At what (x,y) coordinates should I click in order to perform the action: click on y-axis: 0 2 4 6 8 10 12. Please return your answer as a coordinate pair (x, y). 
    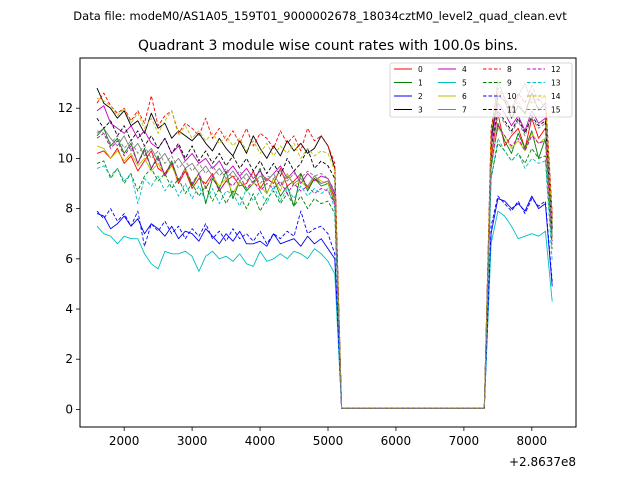
    Looking at the image, I should click on (69, 258).